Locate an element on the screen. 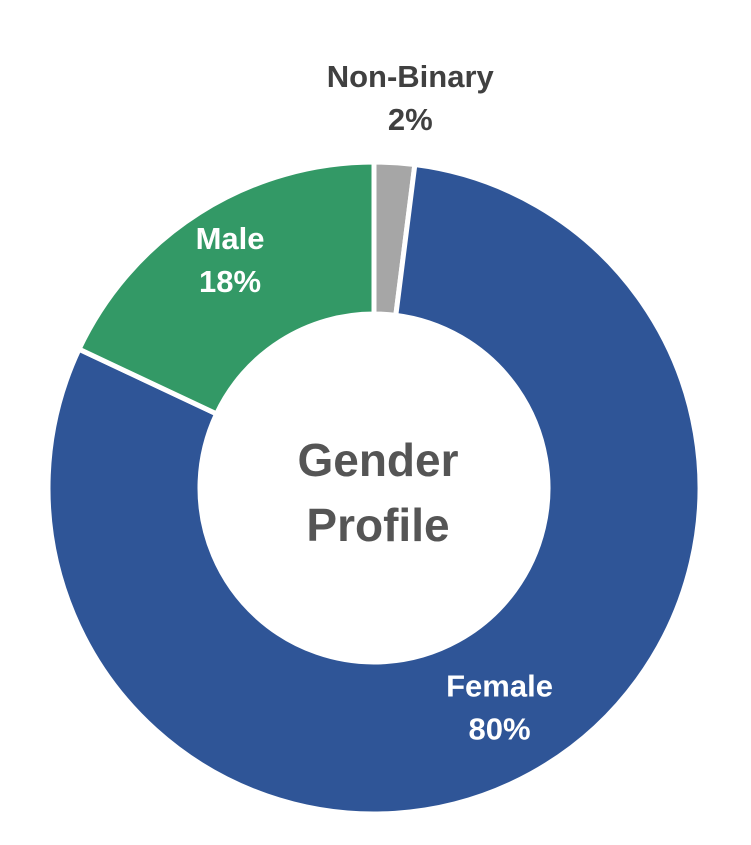  center-title-line-2: Profile is located at coordinates (377, 525).